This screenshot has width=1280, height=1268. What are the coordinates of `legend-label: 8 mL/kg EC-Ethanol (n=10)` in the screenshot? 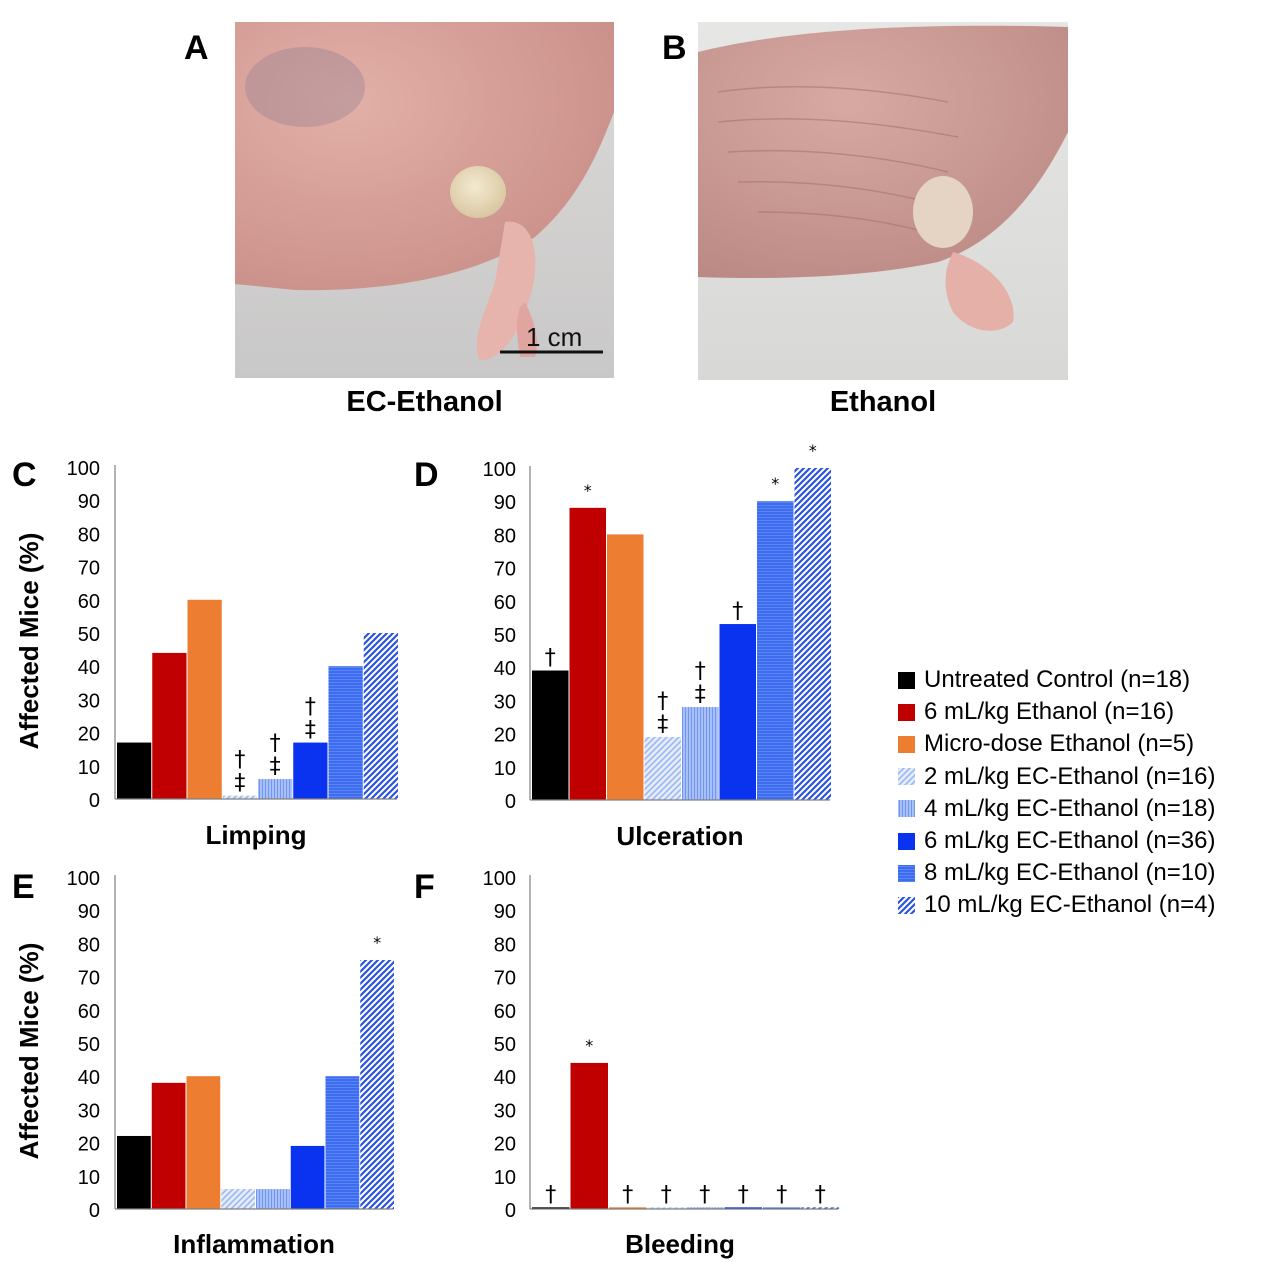 It's located at (1070, 873).